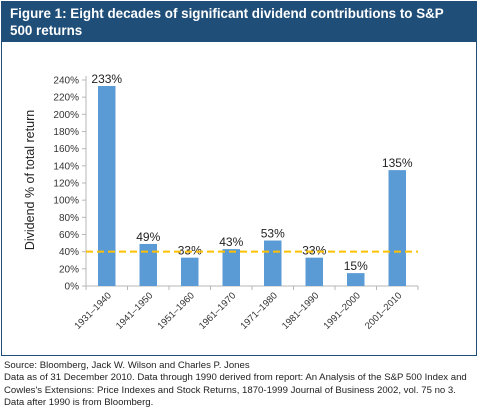 This screenshot has width=480, height=420. What do you see at coordinates (30, 180) in the screenshot?
I see `y-axis-title: Dividend % of total return` at bounding box center [30, 180].